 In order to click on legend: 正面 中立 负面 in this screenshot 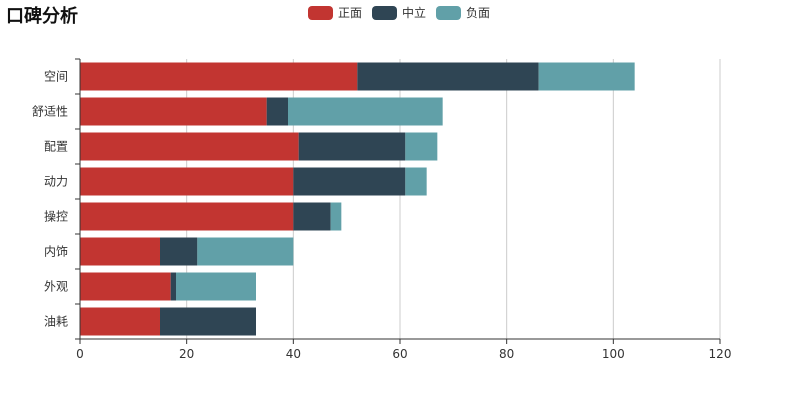, I will do `click(399, 12)`.